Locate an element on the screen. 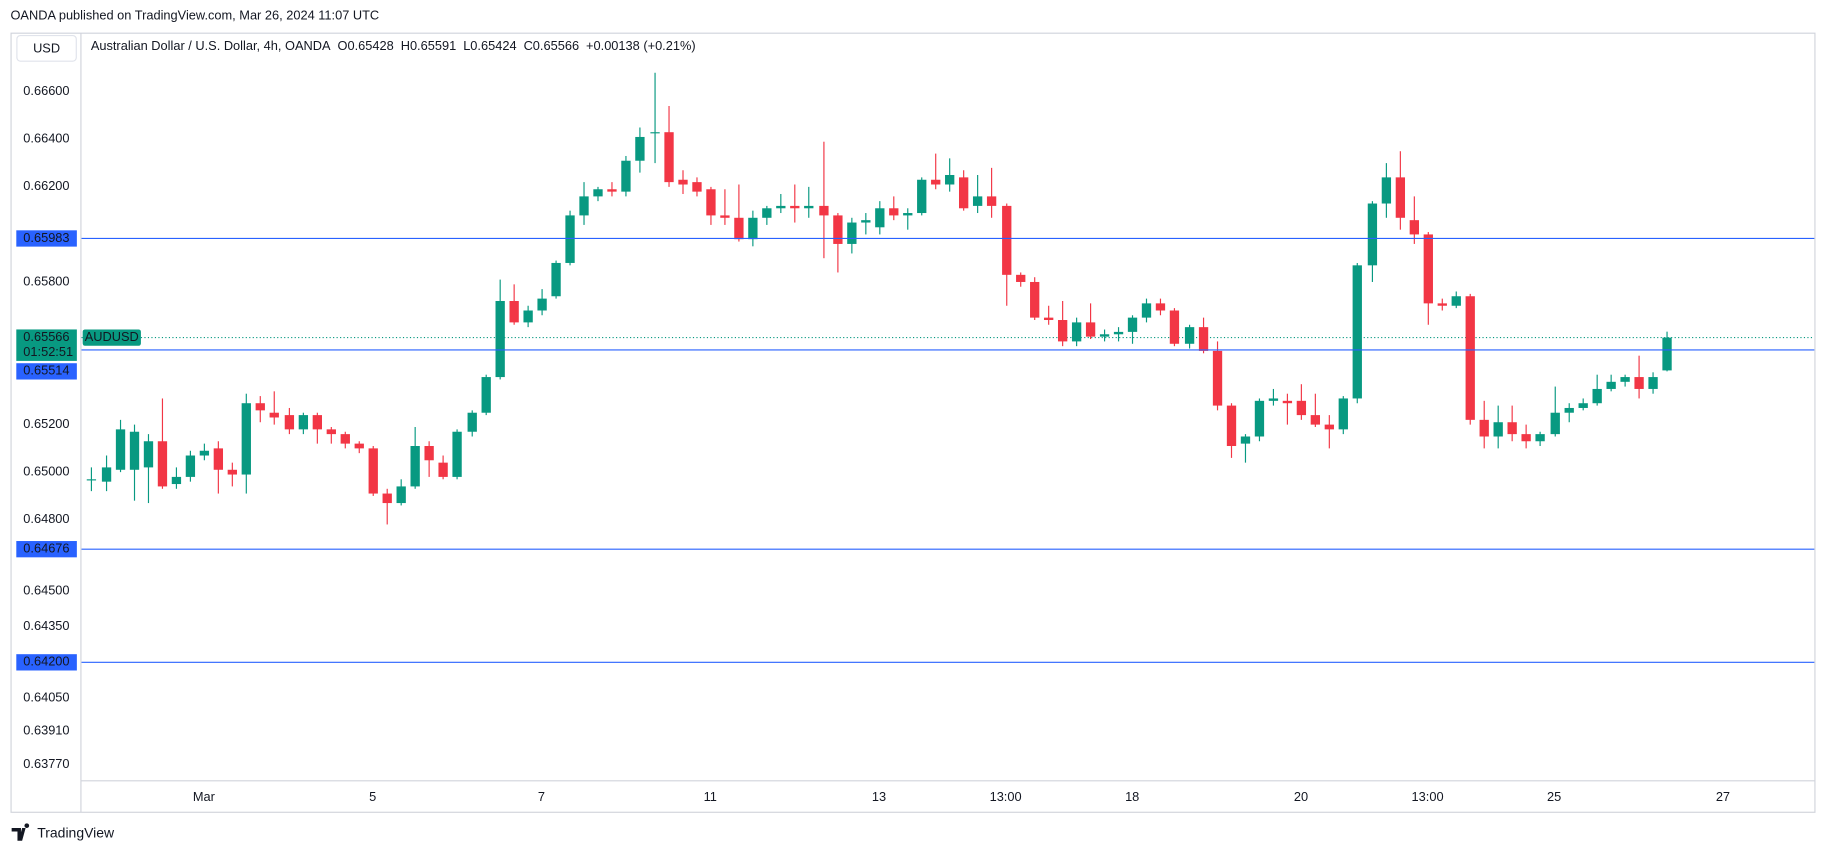  y-tick-label: 0.64500 is located at coordinates (46, 589).